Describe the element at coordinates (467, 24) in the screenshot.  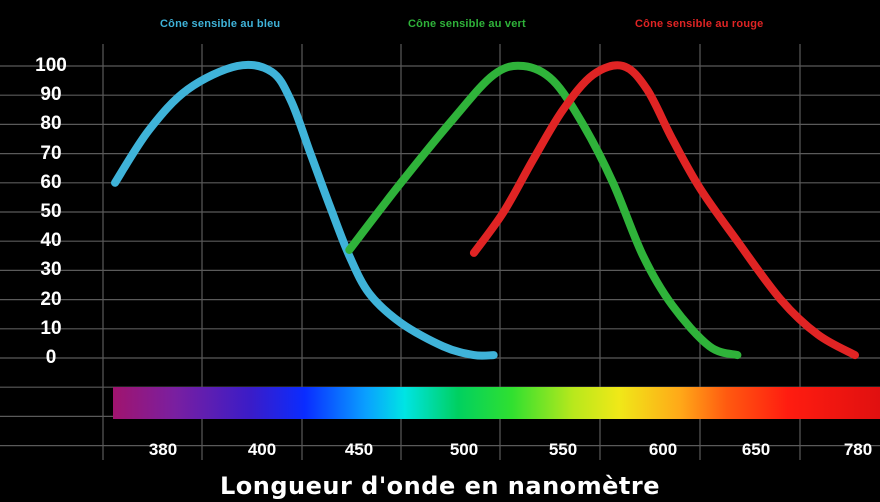
I see `legend-green: Cône sensible au vert` at that location.